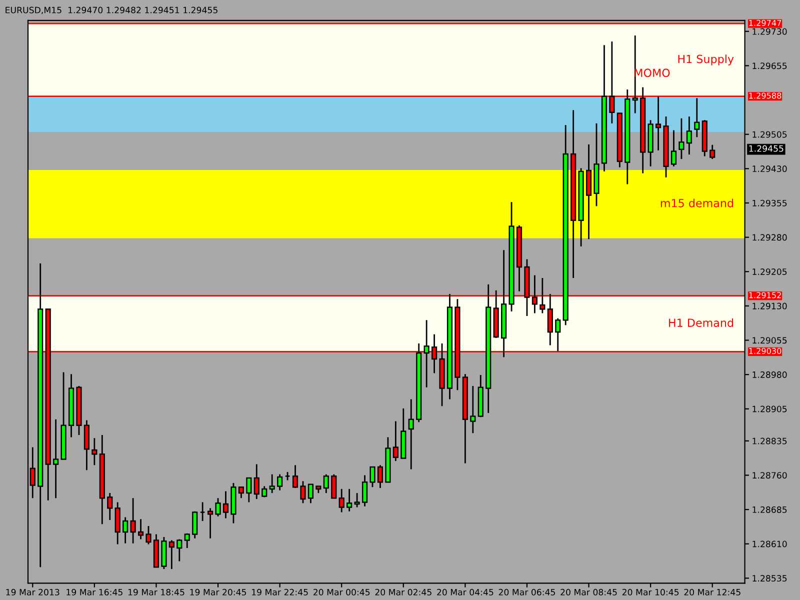 The height and width of the screenshot is (600, 800). Describe the element at coordinates (650, 592) in the screenshot. I see `x-tick-label: 20 Mar 10:45` at that location.